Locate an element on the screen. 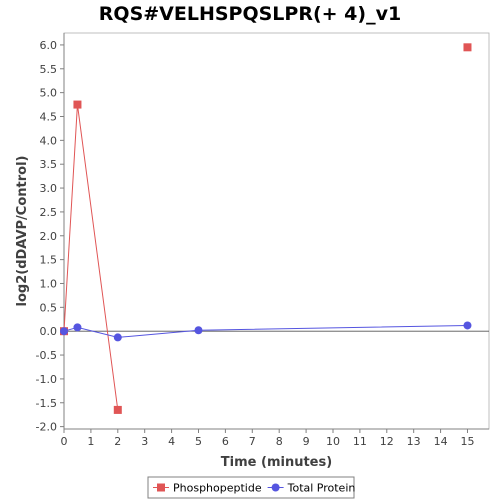  y-tick-label: 5.0 is located at coordinates (49, 93).